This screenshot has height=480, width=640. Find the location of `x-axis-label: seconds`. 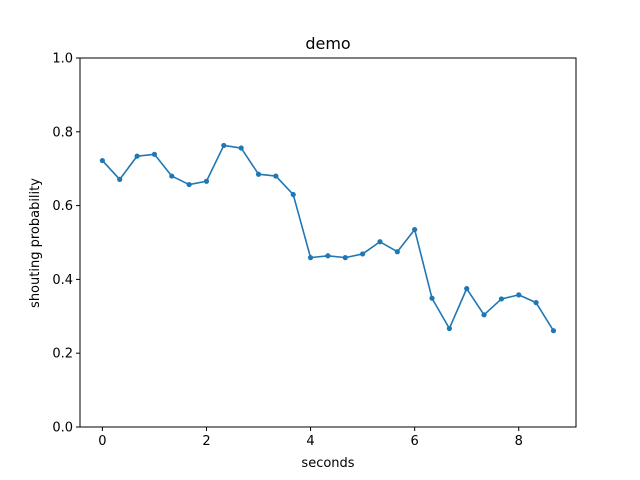

x-axis-label: seconds is located at coordinates (327, 463).